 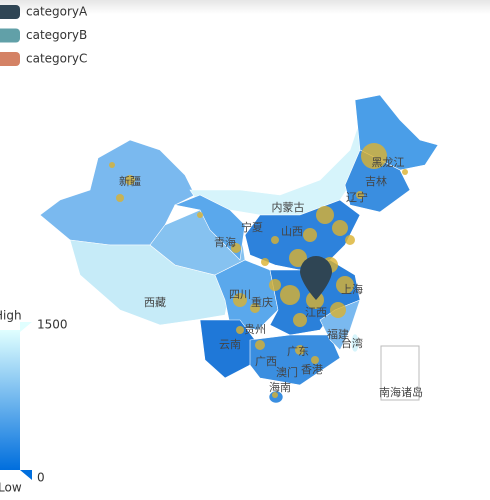 I want to click on legend-label: categoryB, so click(x=56, y=35).